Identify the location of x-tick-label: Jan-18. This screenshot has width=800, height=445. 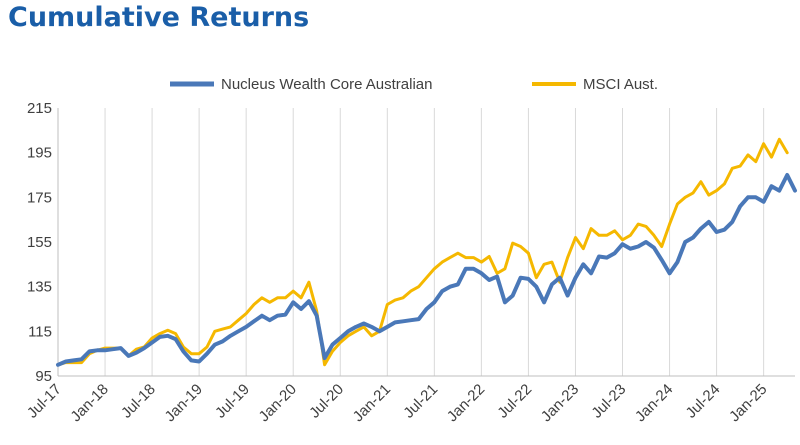
(89, 403).